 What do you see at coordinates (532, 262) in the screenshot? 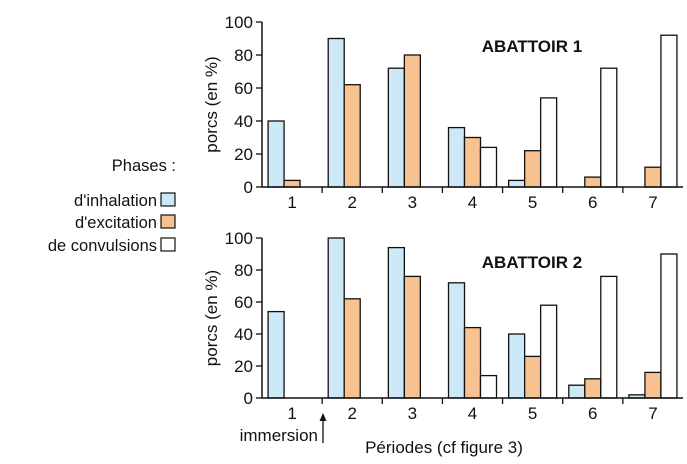
I see `panel-title: ABATTOIR 2` at bounding box center [532, 262].